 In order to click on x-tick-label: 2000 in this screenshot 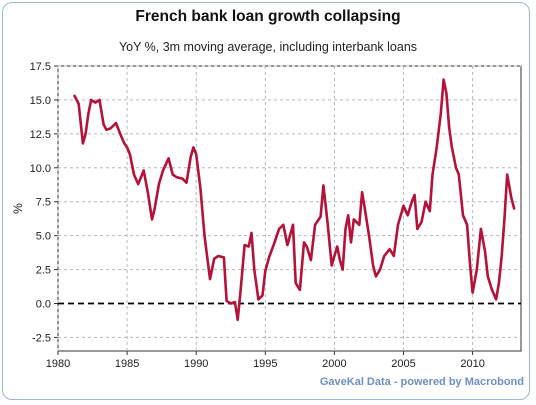, I will do `click(334, 364)`.